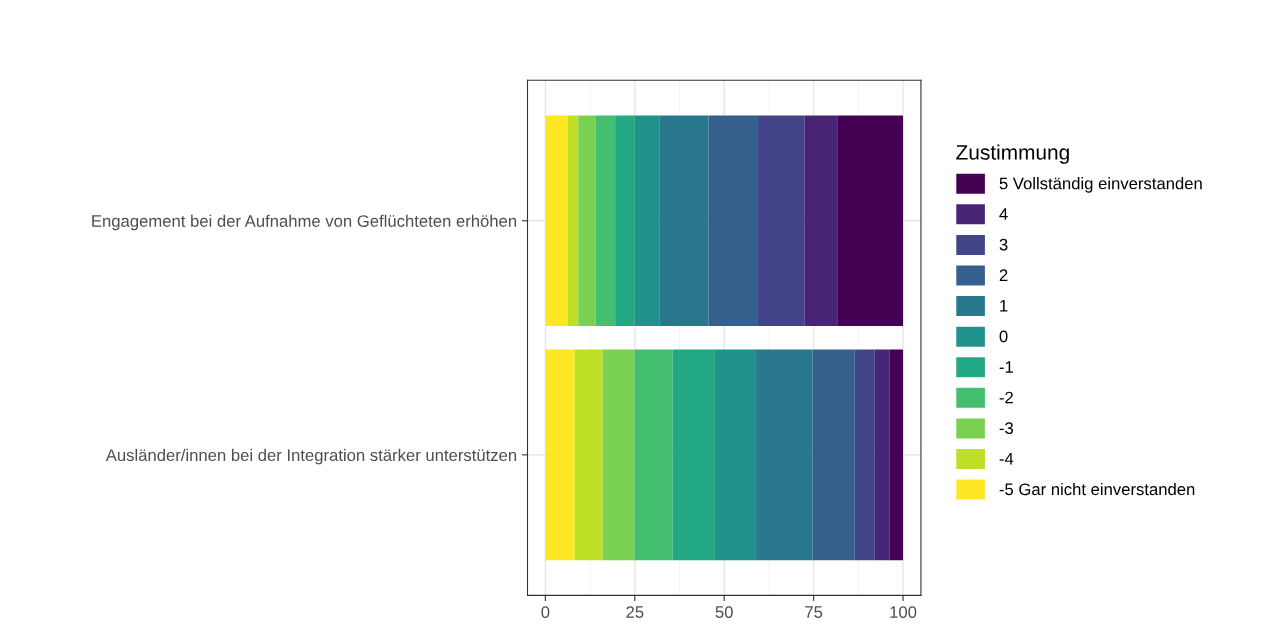 This screenshot has height=632, width=1265. I want to click on legend-label: -1, so click(1006, 367).